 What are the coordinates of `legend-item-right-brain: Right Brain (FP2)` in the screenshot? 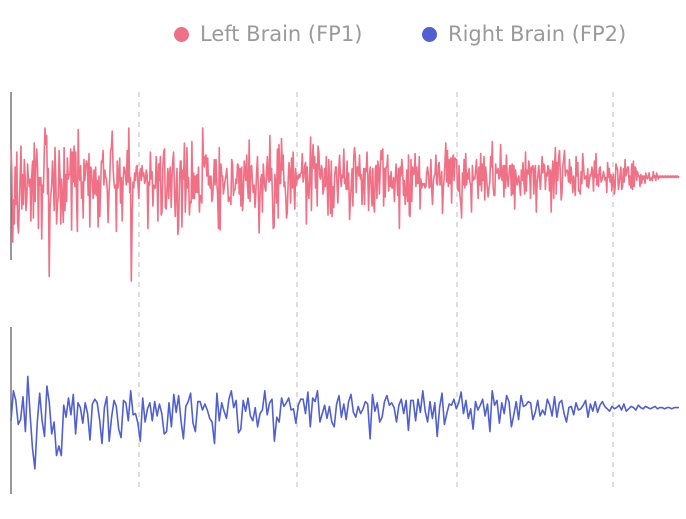 It's located at (524, 34).